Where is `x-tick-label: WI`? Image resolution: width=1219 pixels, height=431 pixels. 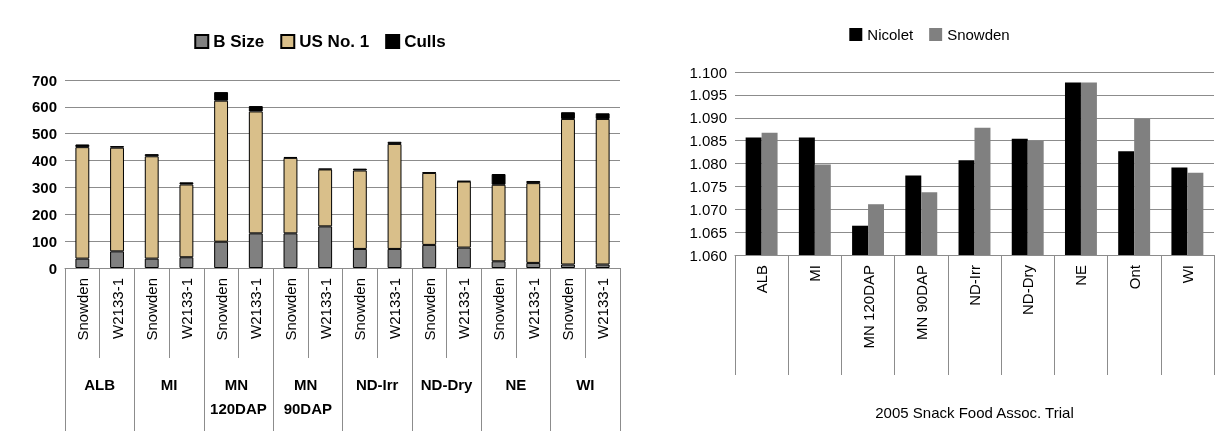
x-tick-label: WI is located at coordinates (1187, 274).